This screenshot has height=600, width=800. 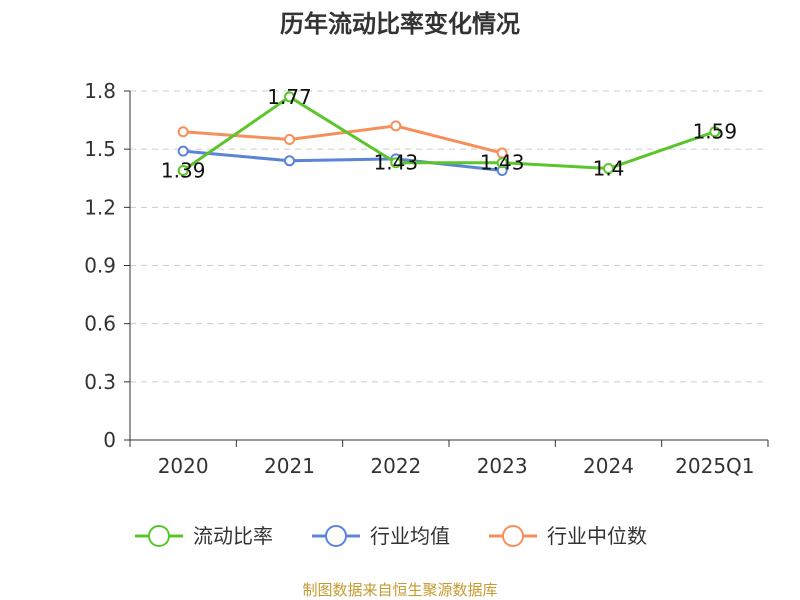 What do you see at coordinates (410, 536) in the screenshot?
I see `legend-label: 行业均值` at bounding box center [410, 536].